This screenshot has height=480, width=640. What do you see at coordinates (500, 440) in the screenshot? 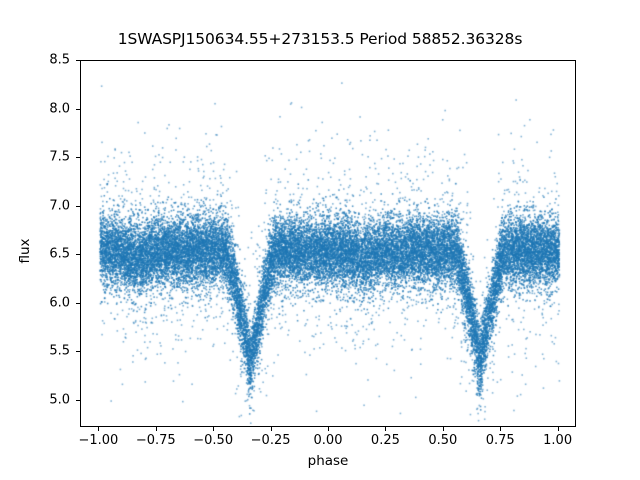
I see `x-tick-label: 0.75` at bounding box center [500, 440].